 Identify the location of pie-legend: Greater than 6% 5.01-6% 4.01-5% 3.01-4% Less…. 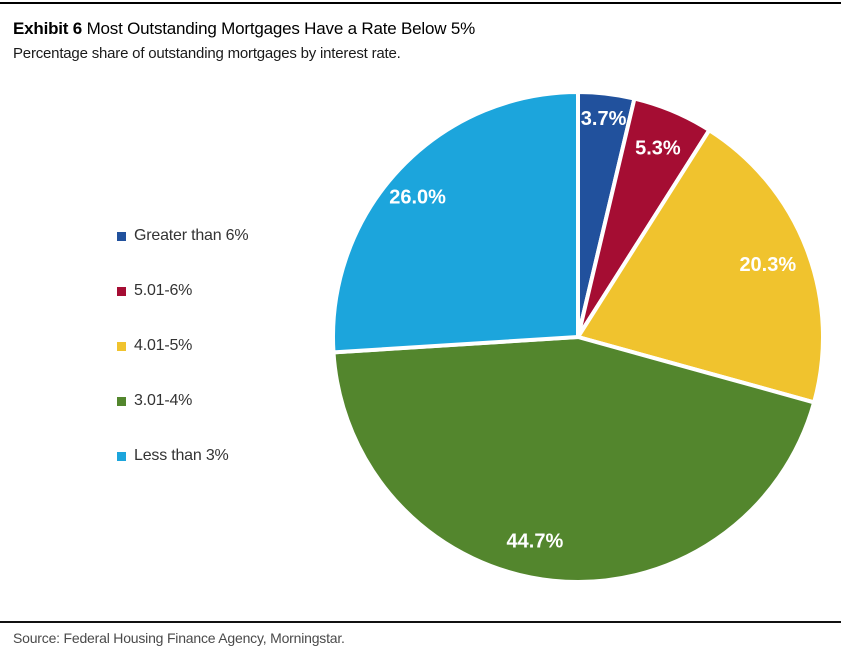
(183, 363).